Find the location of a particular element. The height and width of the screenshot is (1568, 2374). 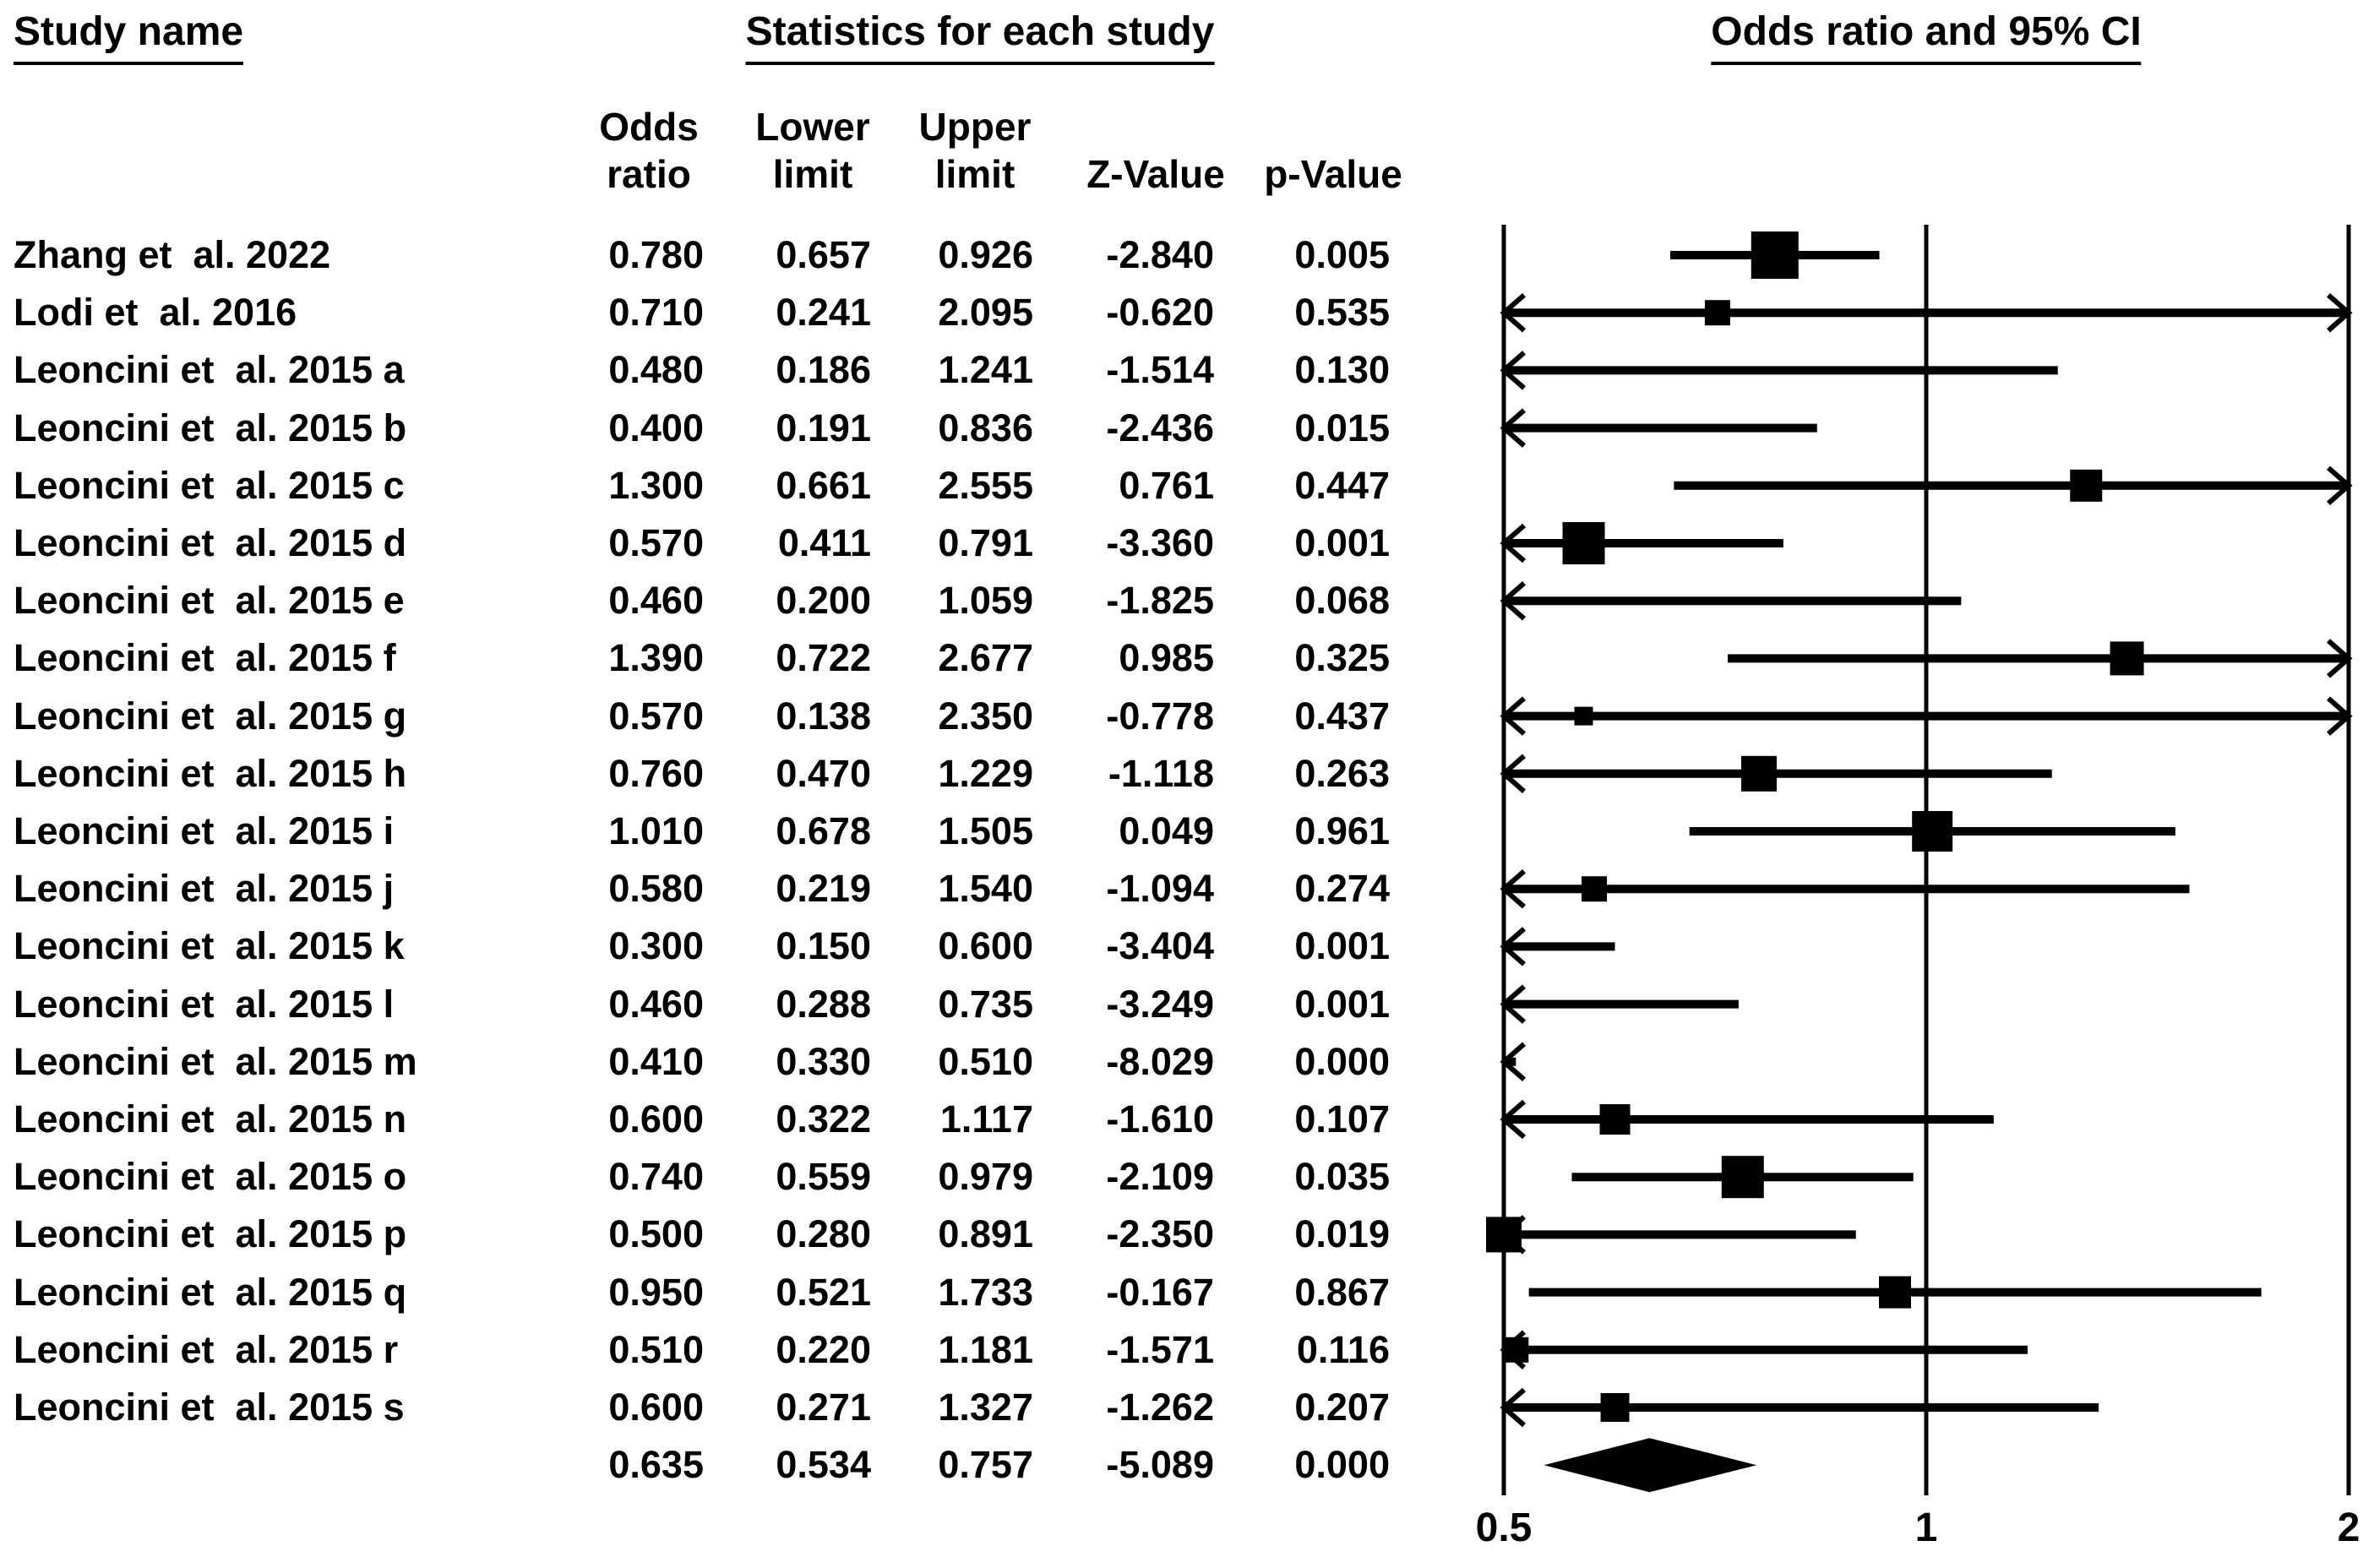

upper-limit-cell: 2.555 is located at coordinates (986, 485).